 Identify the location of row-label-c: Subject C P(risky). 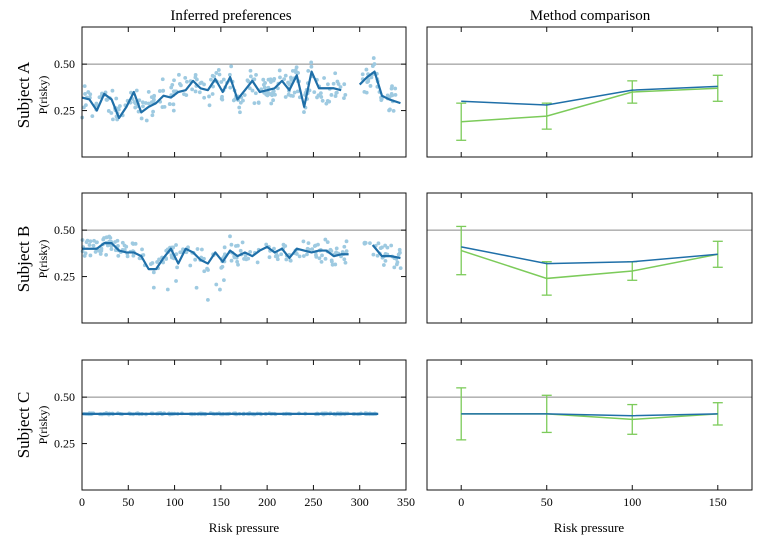
(32, 425).